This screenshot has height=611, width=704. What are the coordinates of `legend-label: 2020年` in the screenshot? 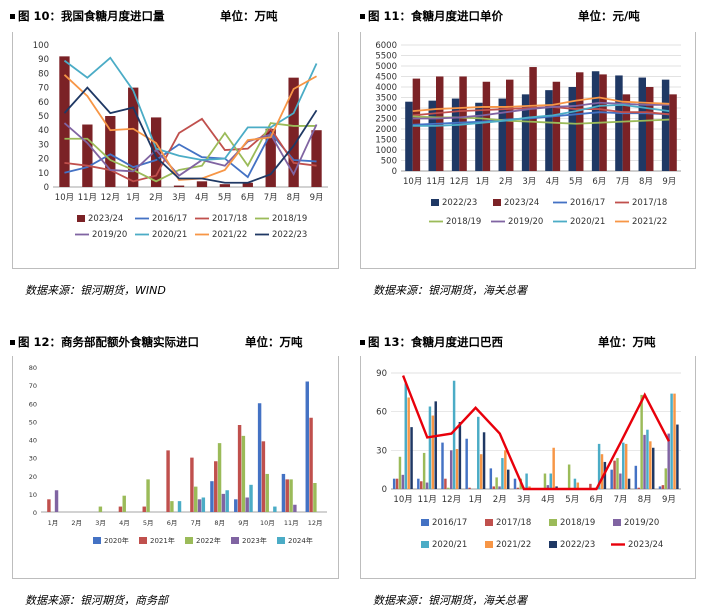 It's located at (116, 540).